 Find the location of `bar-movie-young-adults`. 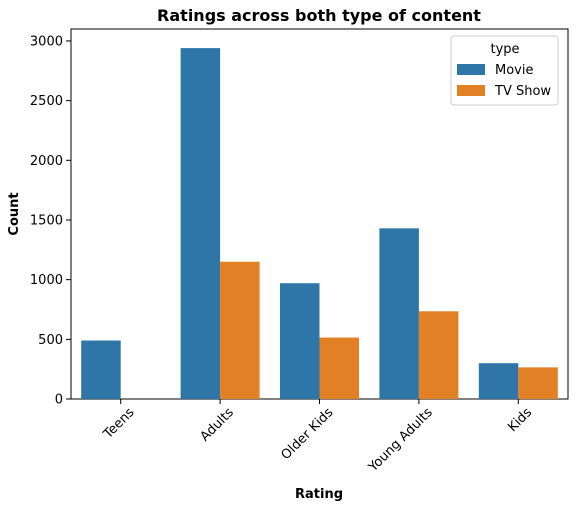

bar-movie-young-adults is located at coordinates (399, 313).